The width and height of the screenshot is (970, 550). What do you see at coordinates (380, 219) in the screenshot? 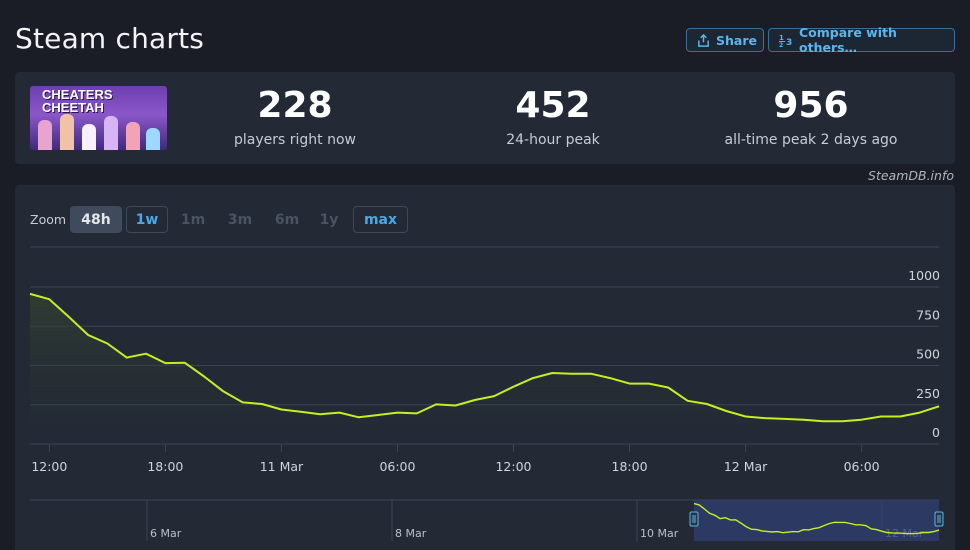
I see `zoom-max-button: max` at bounding box center [380, 219].